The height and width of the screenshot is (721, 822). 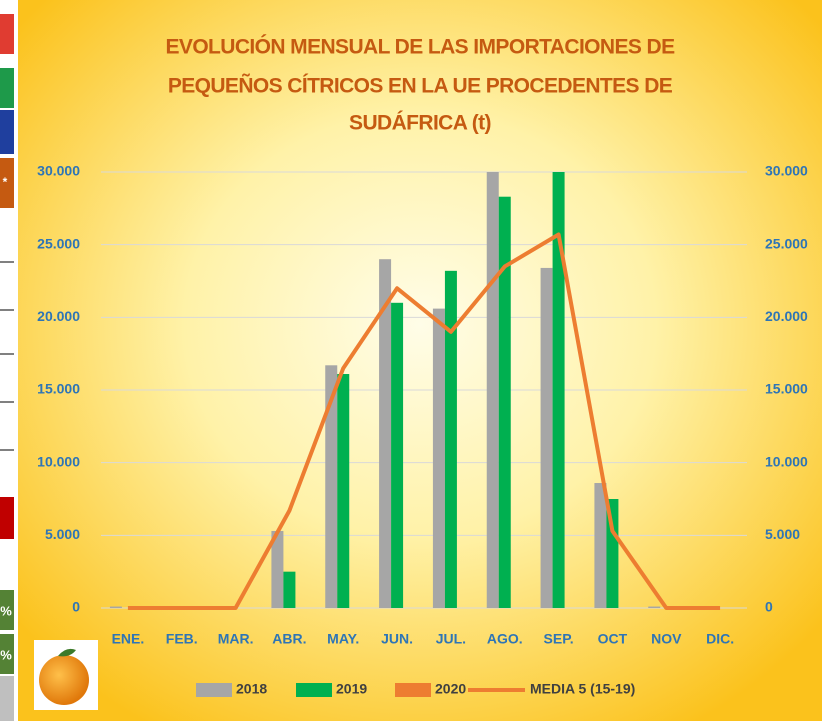 I want to click on x-tick-label: FEB., so click(x=182, y=639).